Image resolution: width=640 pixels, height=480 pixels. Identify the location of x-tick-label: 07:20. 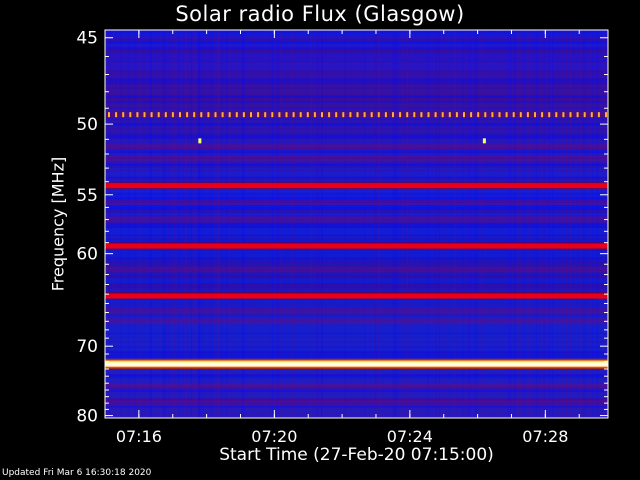
(274, 436).